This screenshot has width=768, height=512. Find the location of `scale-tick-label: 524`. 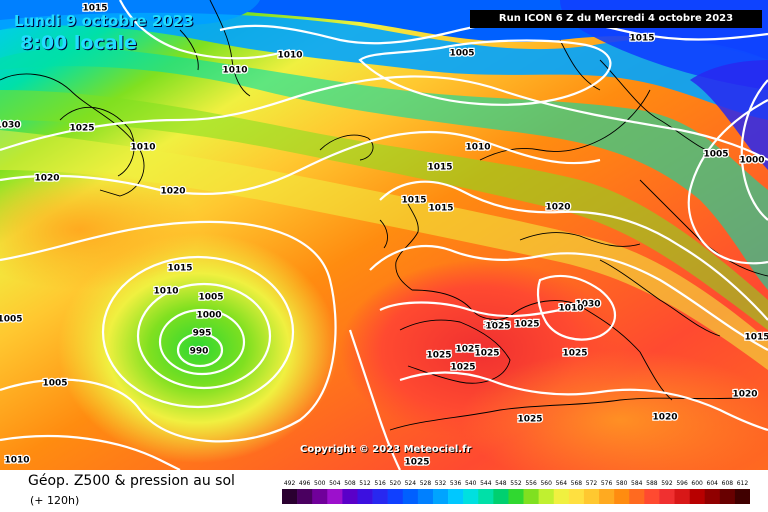

scale-tick-label: 524 is located at coordinates (411, 483).